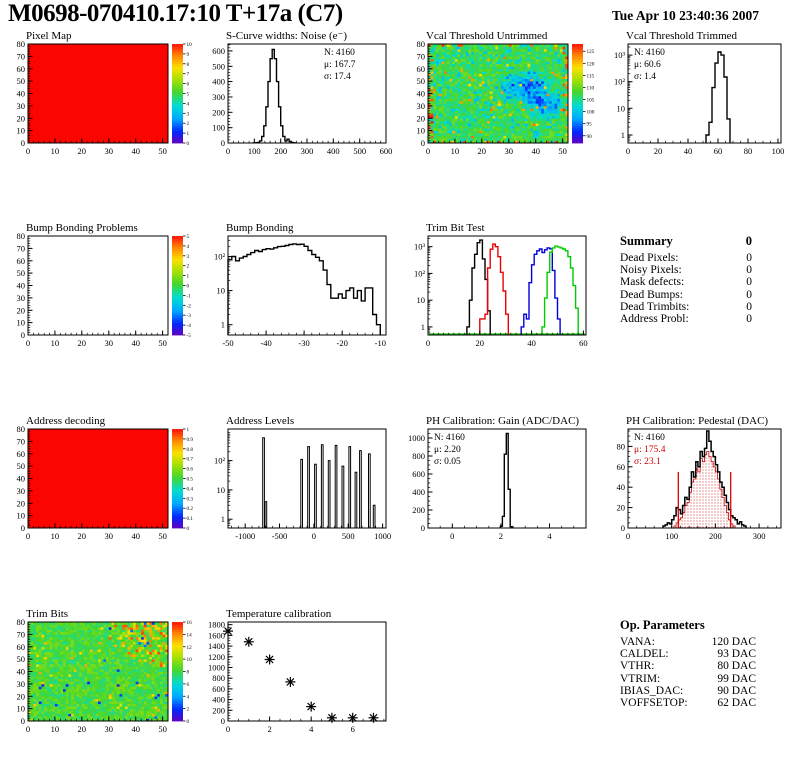 Image resolution: width=796 pixels, height=772 pixels. Describe the element at coordinates (333, 151) in the screenshot. I see `svg-text: 400` at that location.